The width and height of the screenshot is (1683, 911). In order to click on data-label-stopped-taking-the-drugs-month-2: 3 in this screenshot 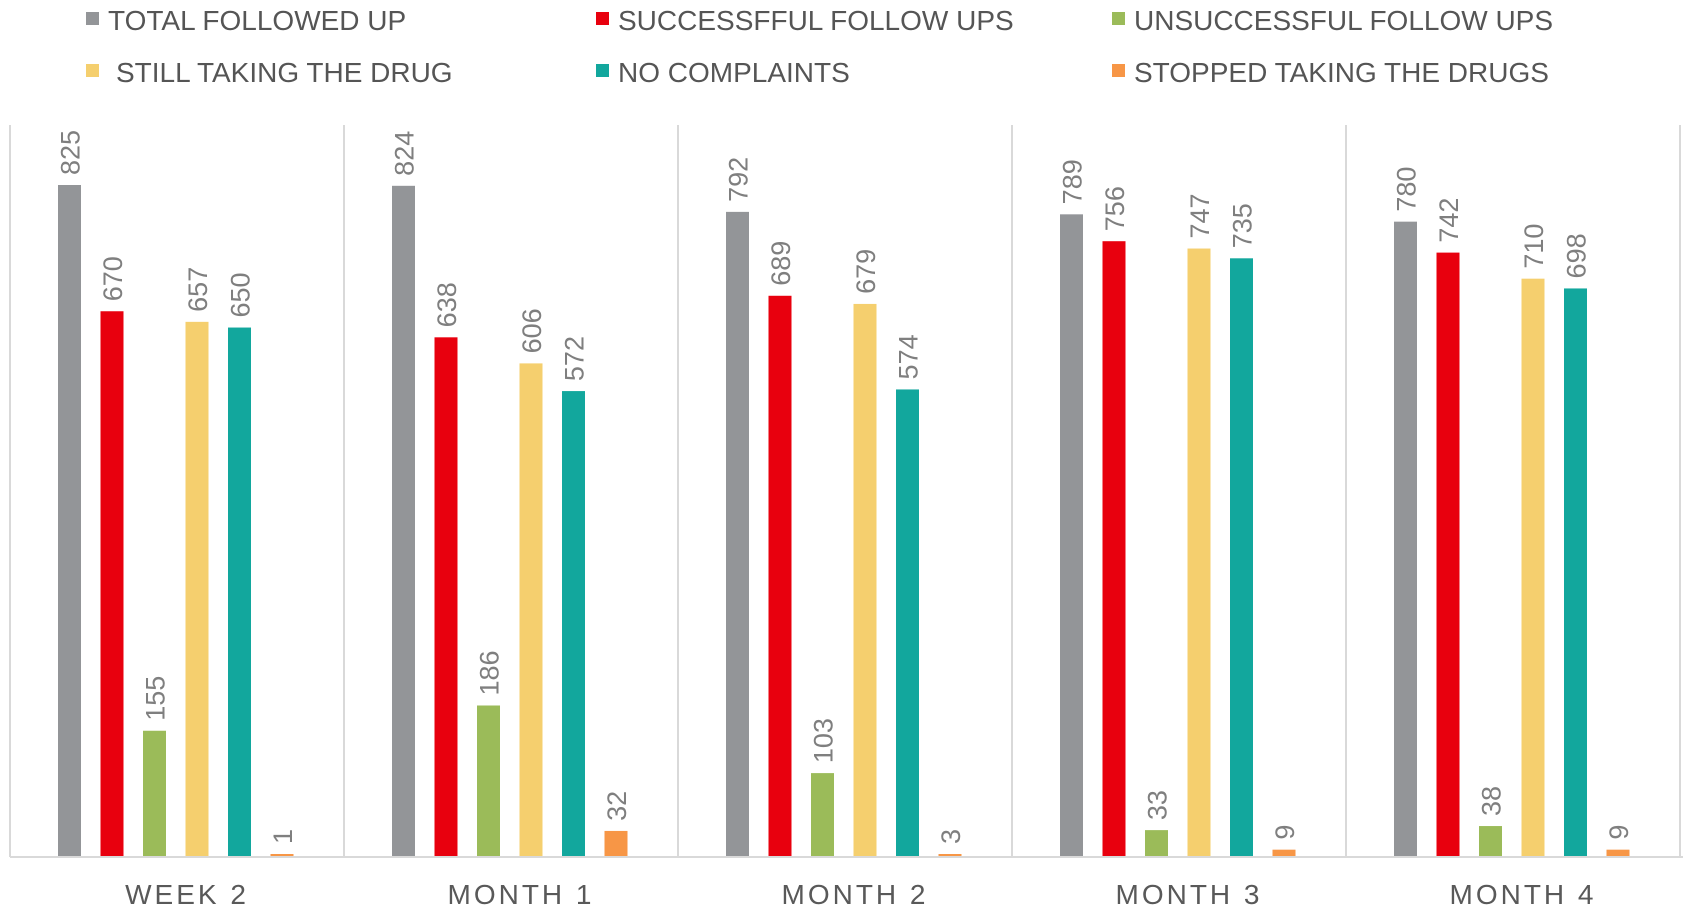, I will do `click(951, 836)`.